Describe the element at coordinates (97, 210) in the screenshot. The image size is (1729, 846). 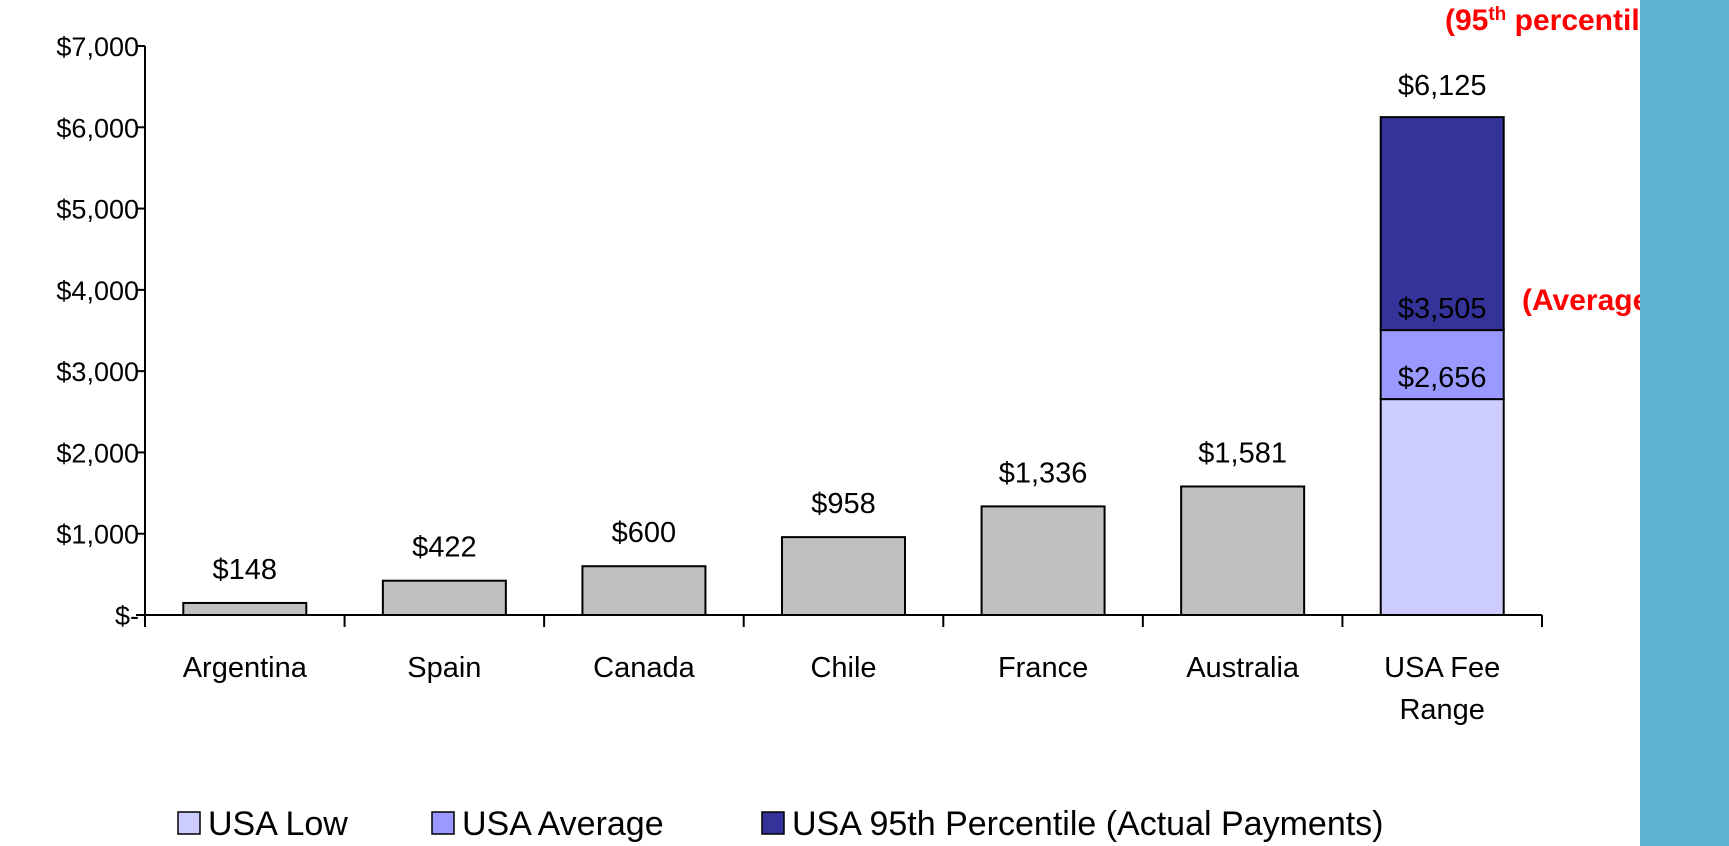
I see `y-tick-label: $5,000` at that location.